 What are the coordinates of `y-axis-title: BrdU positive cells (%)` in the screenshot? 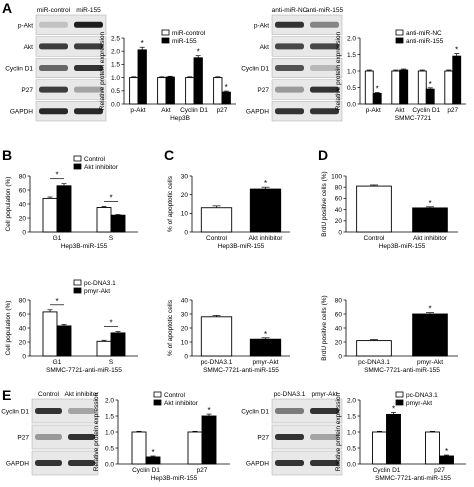 It's located at (324, 327).